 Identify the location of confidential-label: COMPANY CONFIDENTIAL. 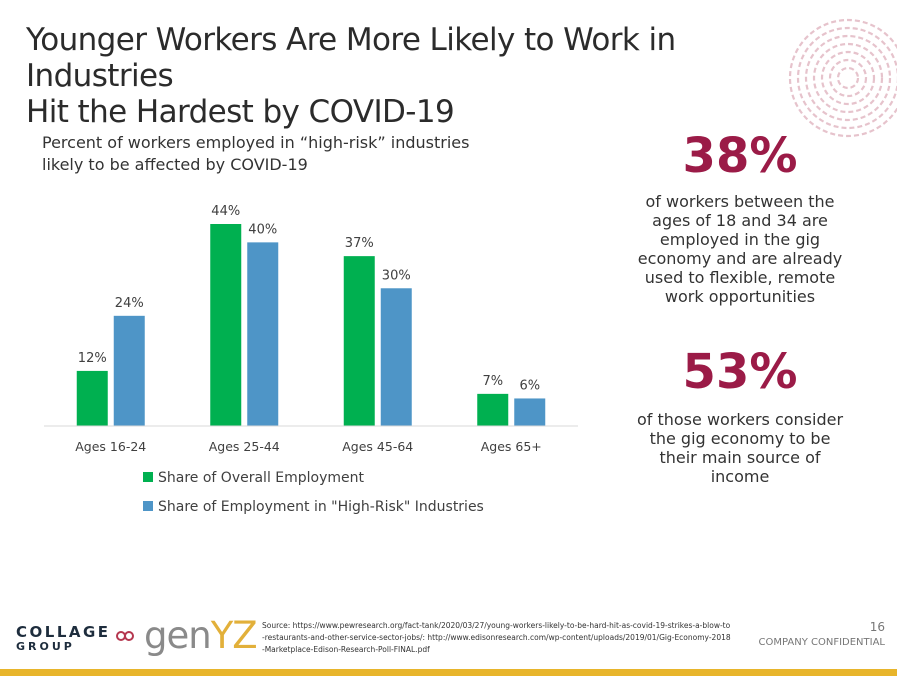
(821, 642).